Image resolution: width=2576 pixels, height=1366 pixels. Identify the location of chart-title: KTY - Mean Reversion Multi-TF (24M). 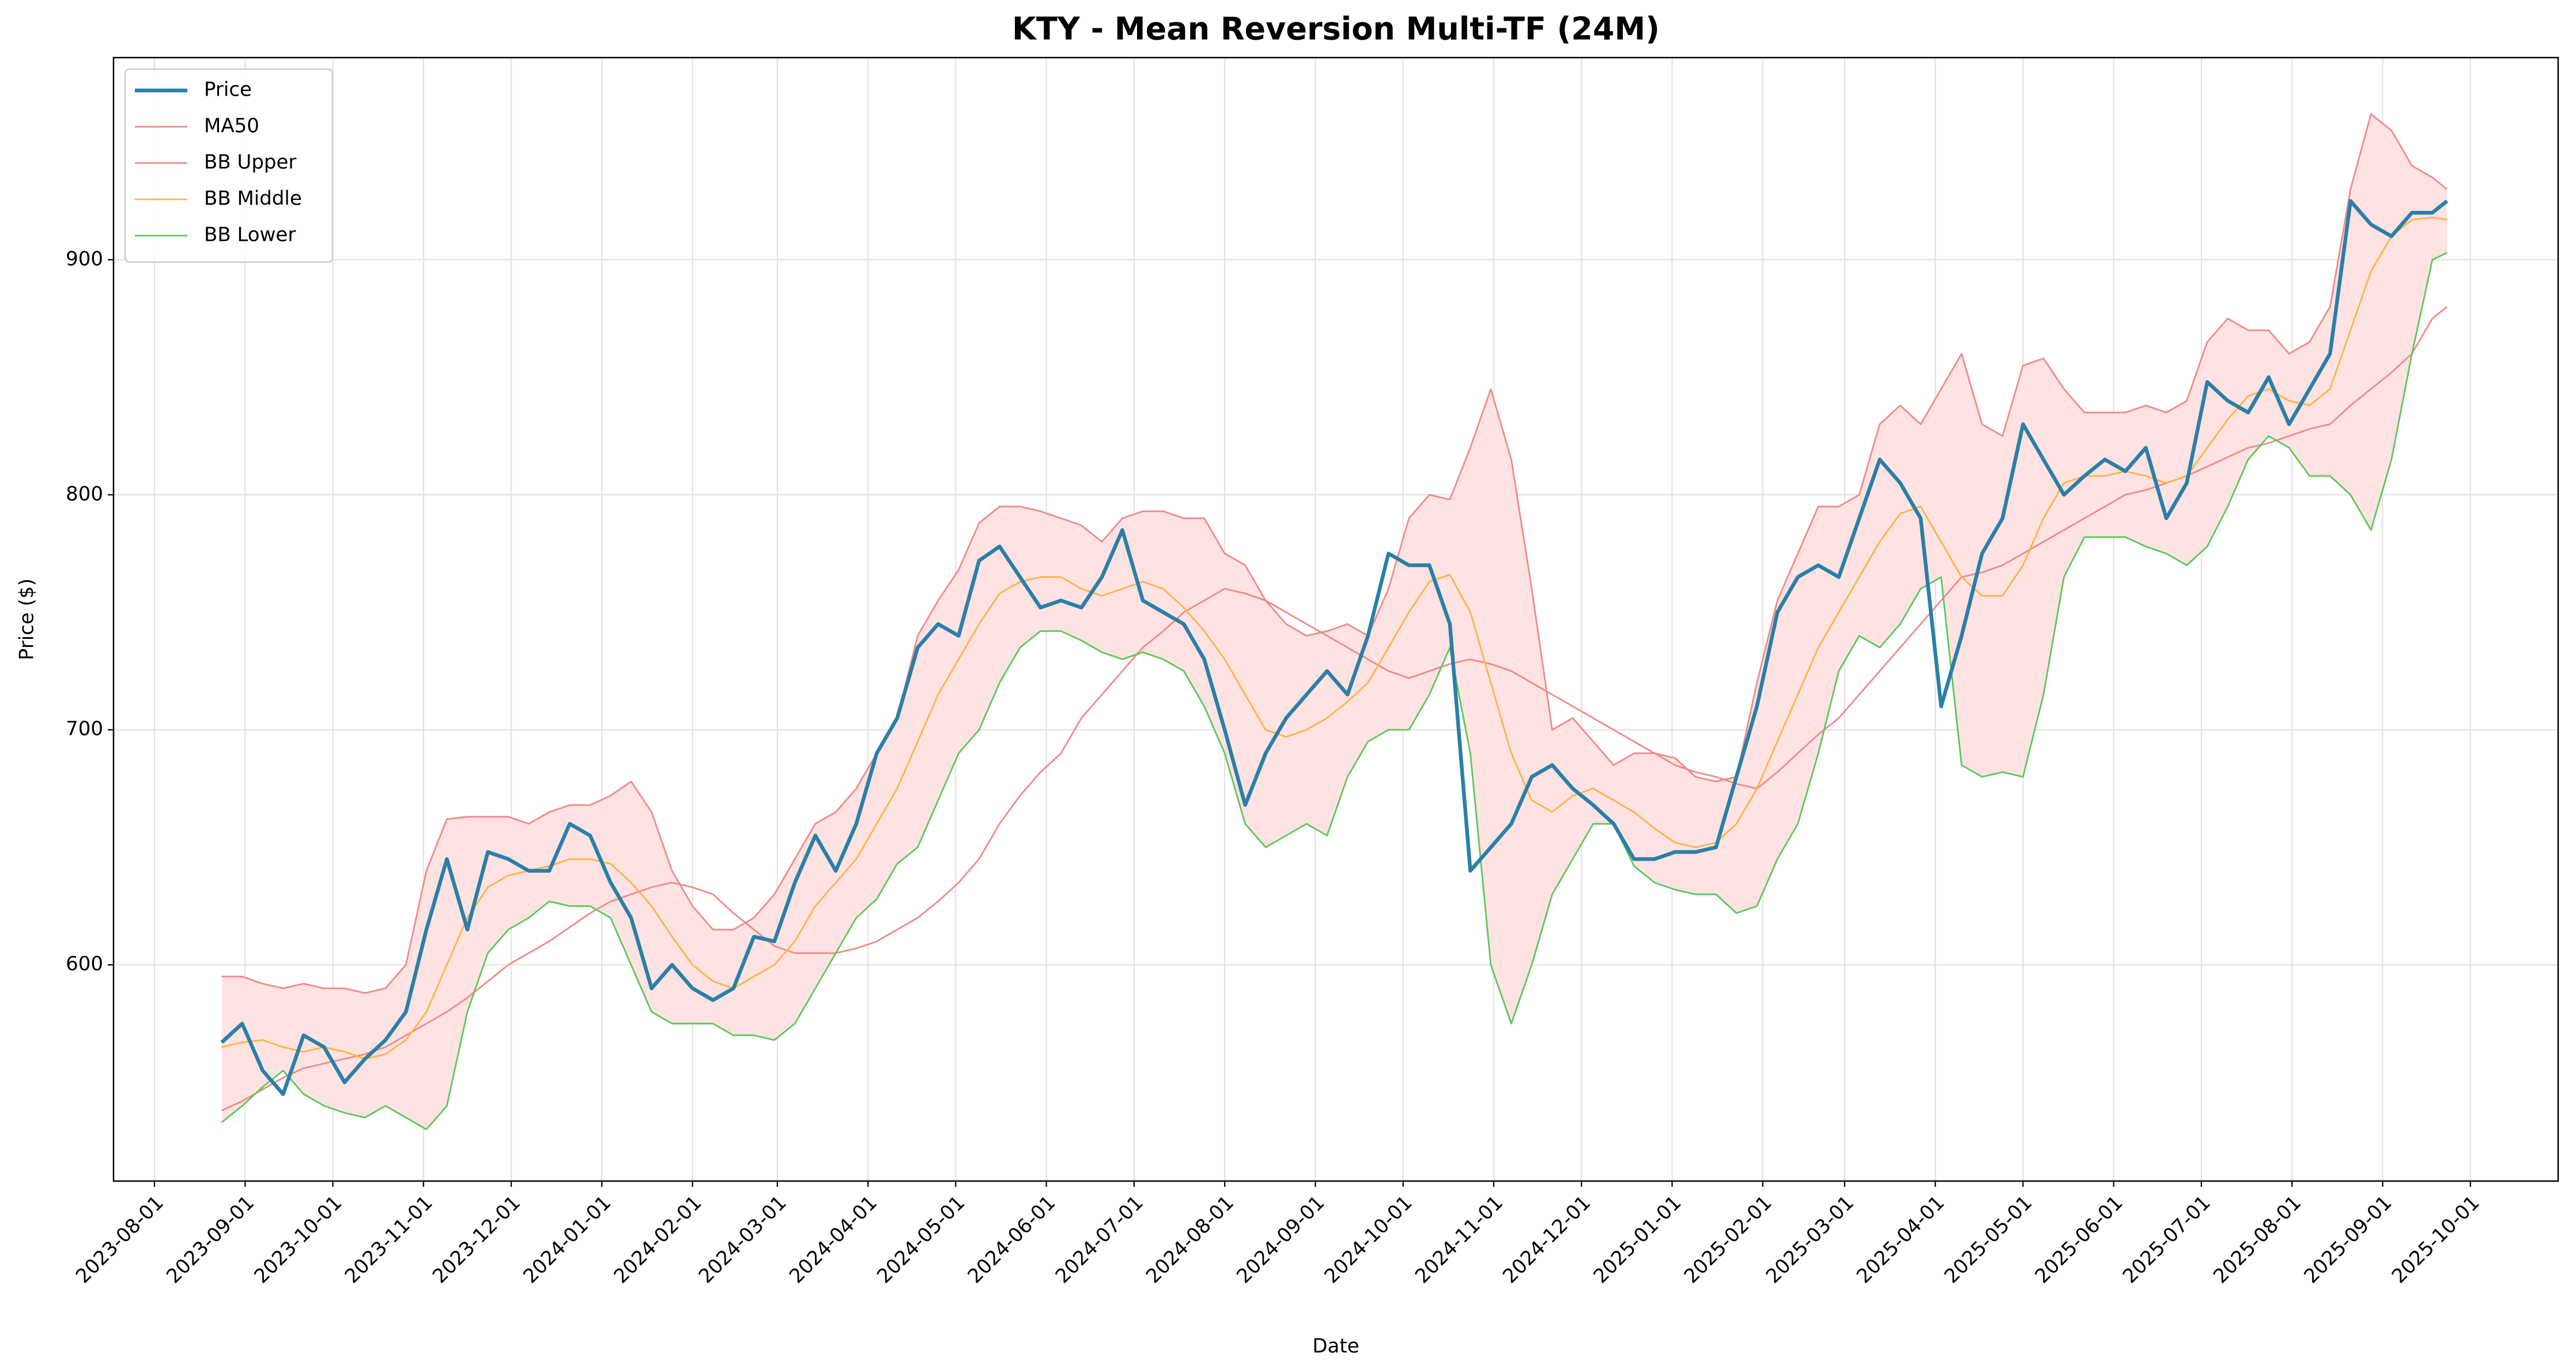
(1336, 29).